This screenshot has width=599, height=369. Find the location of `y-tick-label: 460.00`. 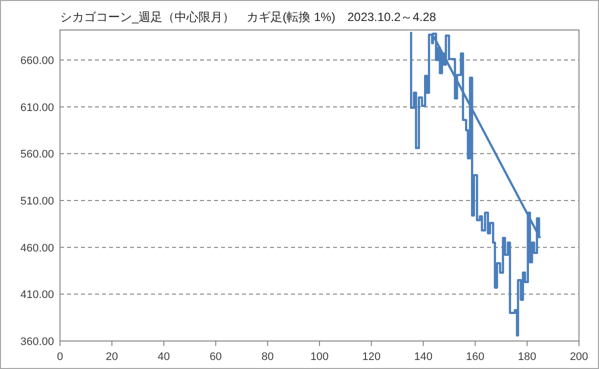

y-tick-label: 460.00 is located at coordinates (37, 248).